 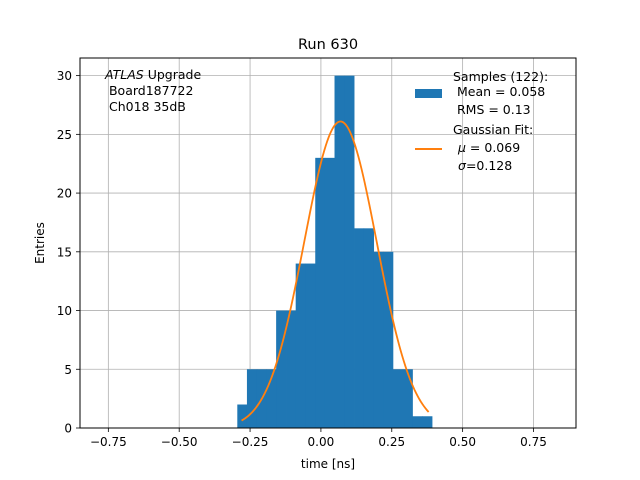 I want to click on annotation-line-1: ATLAS Upgrade, so click(x=152, y=74).